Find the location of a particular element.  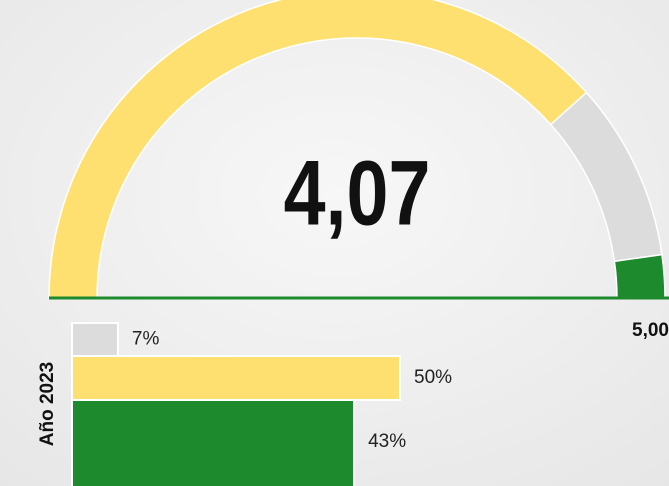

value-label: 50% is located at coordinates (433, 377).